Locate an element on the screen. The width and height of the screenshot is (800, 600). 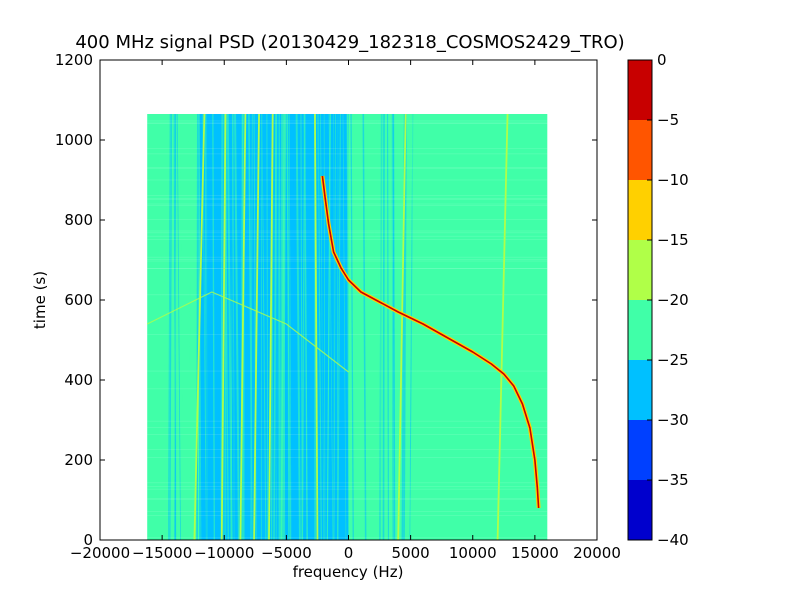
heatmap-faint-trace is located at coordinates (247, 332).